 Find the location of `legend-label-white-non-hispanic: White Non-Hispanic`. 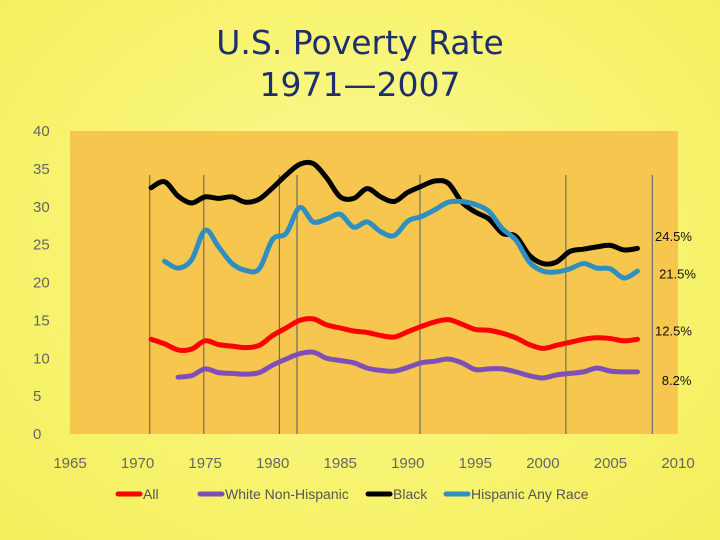

legend-label-white-non-hispanic: White Non-Hispanic is located at coordinates (287, 494).